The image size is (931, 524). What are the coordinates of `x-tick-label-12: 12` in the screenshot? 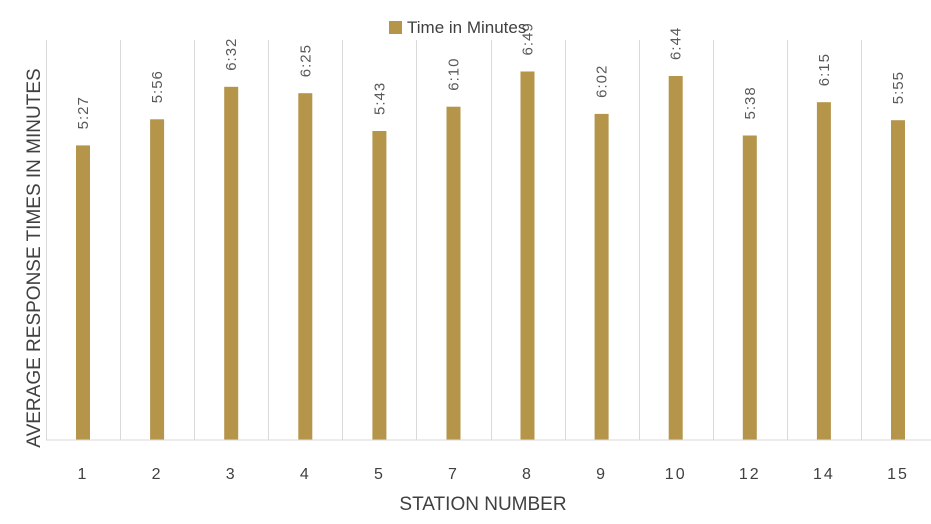 It's located at (750, 474).